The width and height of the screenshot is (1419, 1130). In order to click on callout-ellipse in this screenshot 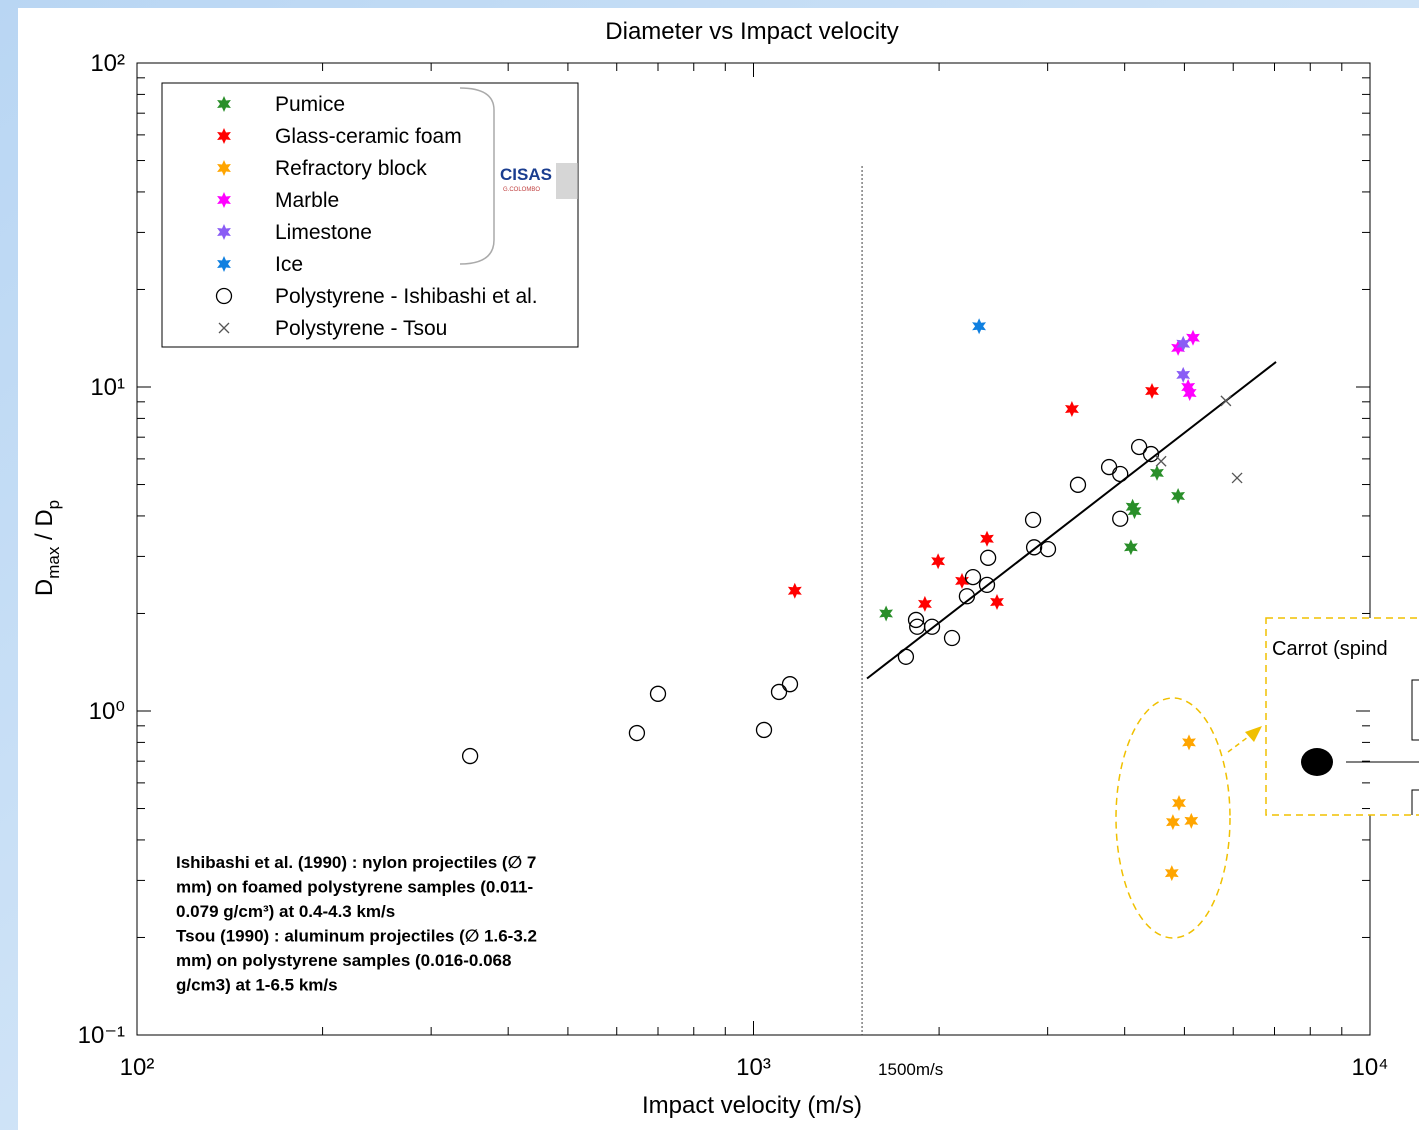, I will do `click(1173, 818)`.